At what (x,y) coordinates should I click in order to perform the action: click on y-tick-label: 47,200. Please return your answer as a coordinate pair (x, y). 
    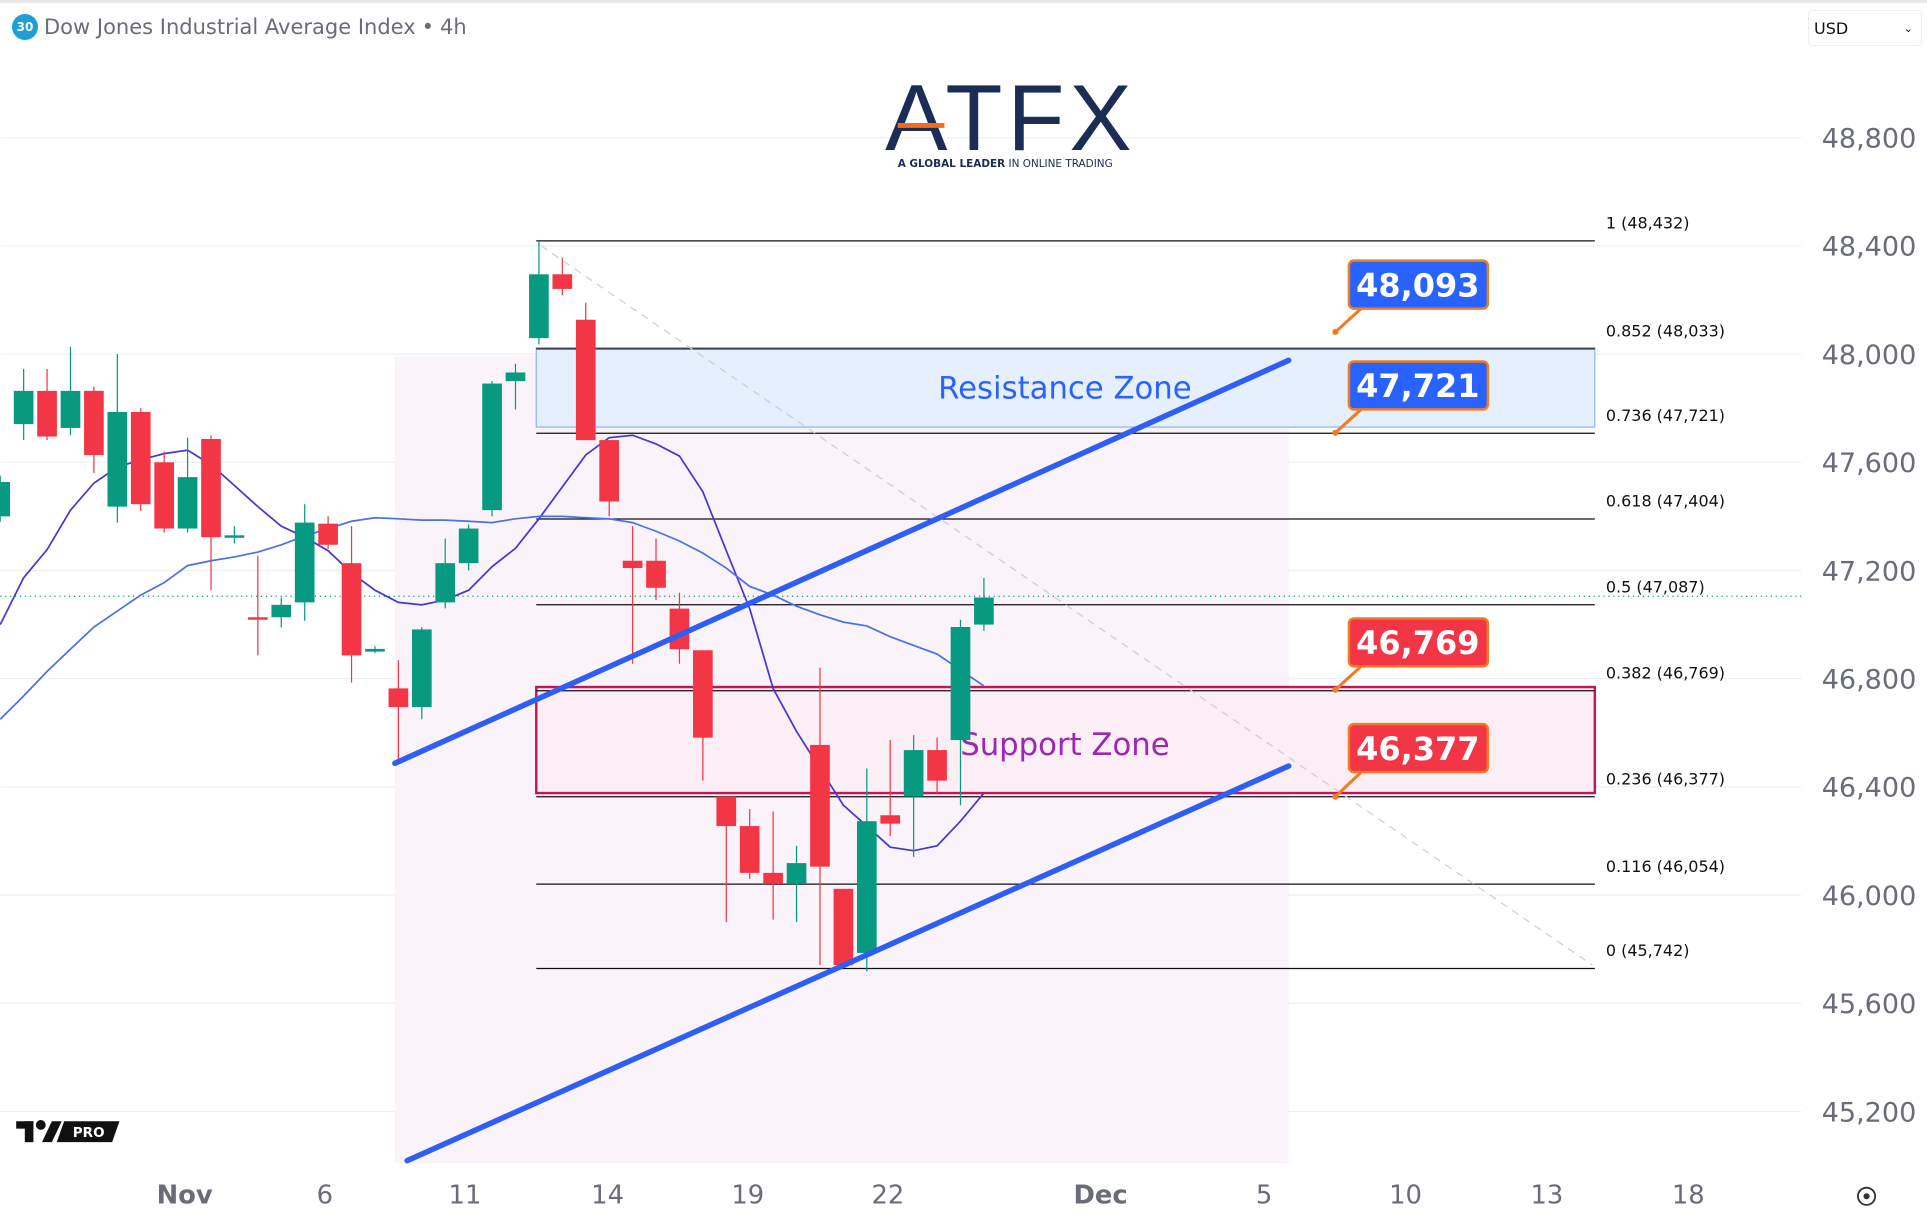
    Looking at the image, I should click on (1869, 571).